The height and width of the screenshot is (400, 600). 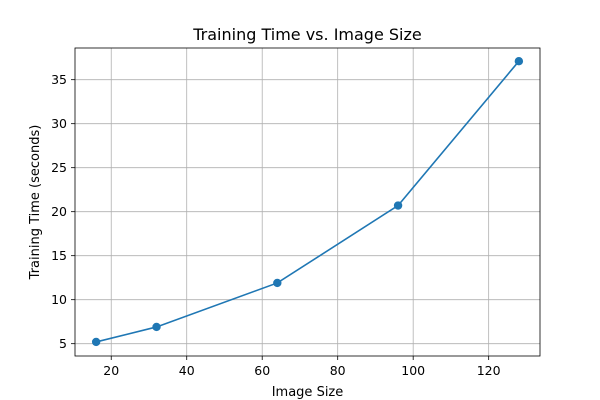 I want to click on x-tick-label: 20, so click(x=111, y=370).